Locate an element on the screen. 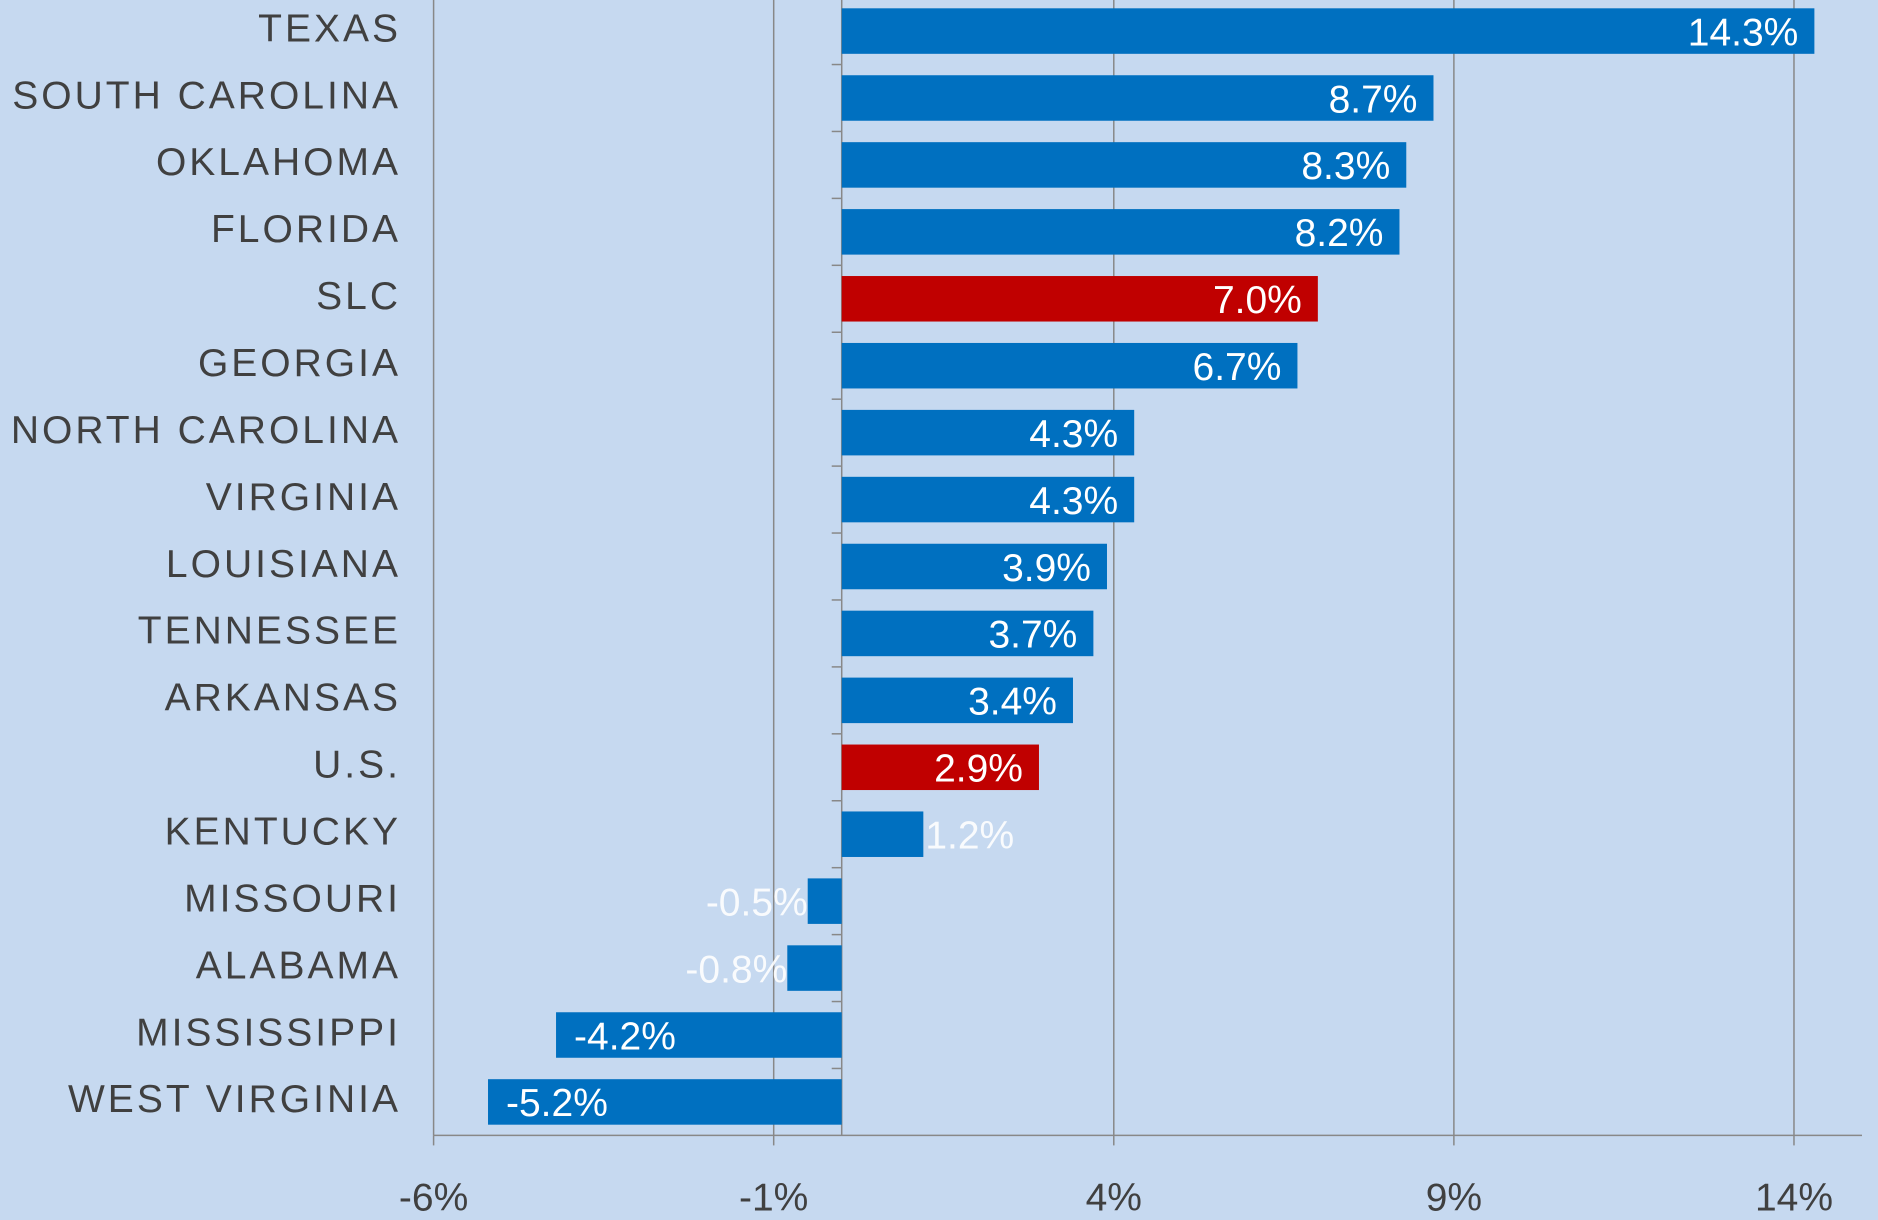  value-label: 1.2% is located at coordinates (969, 836).